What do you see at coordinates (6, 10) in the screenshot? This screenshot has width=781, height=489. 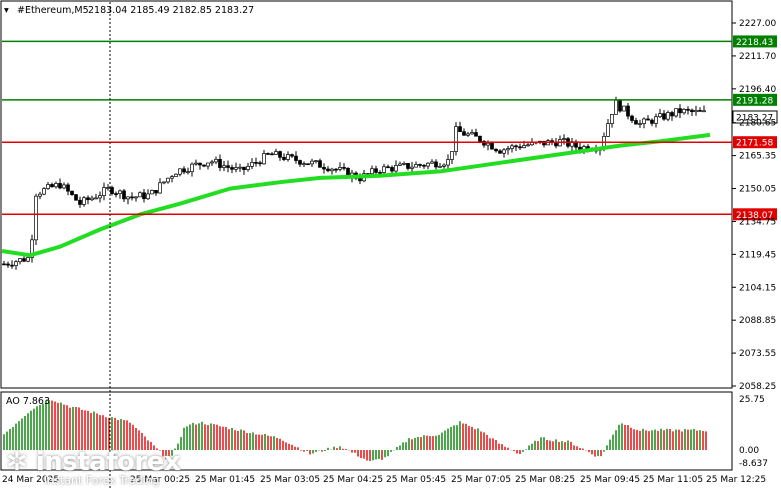 I see `dropdown-arrow-icon: ▾` at bounding box center [6, 10].